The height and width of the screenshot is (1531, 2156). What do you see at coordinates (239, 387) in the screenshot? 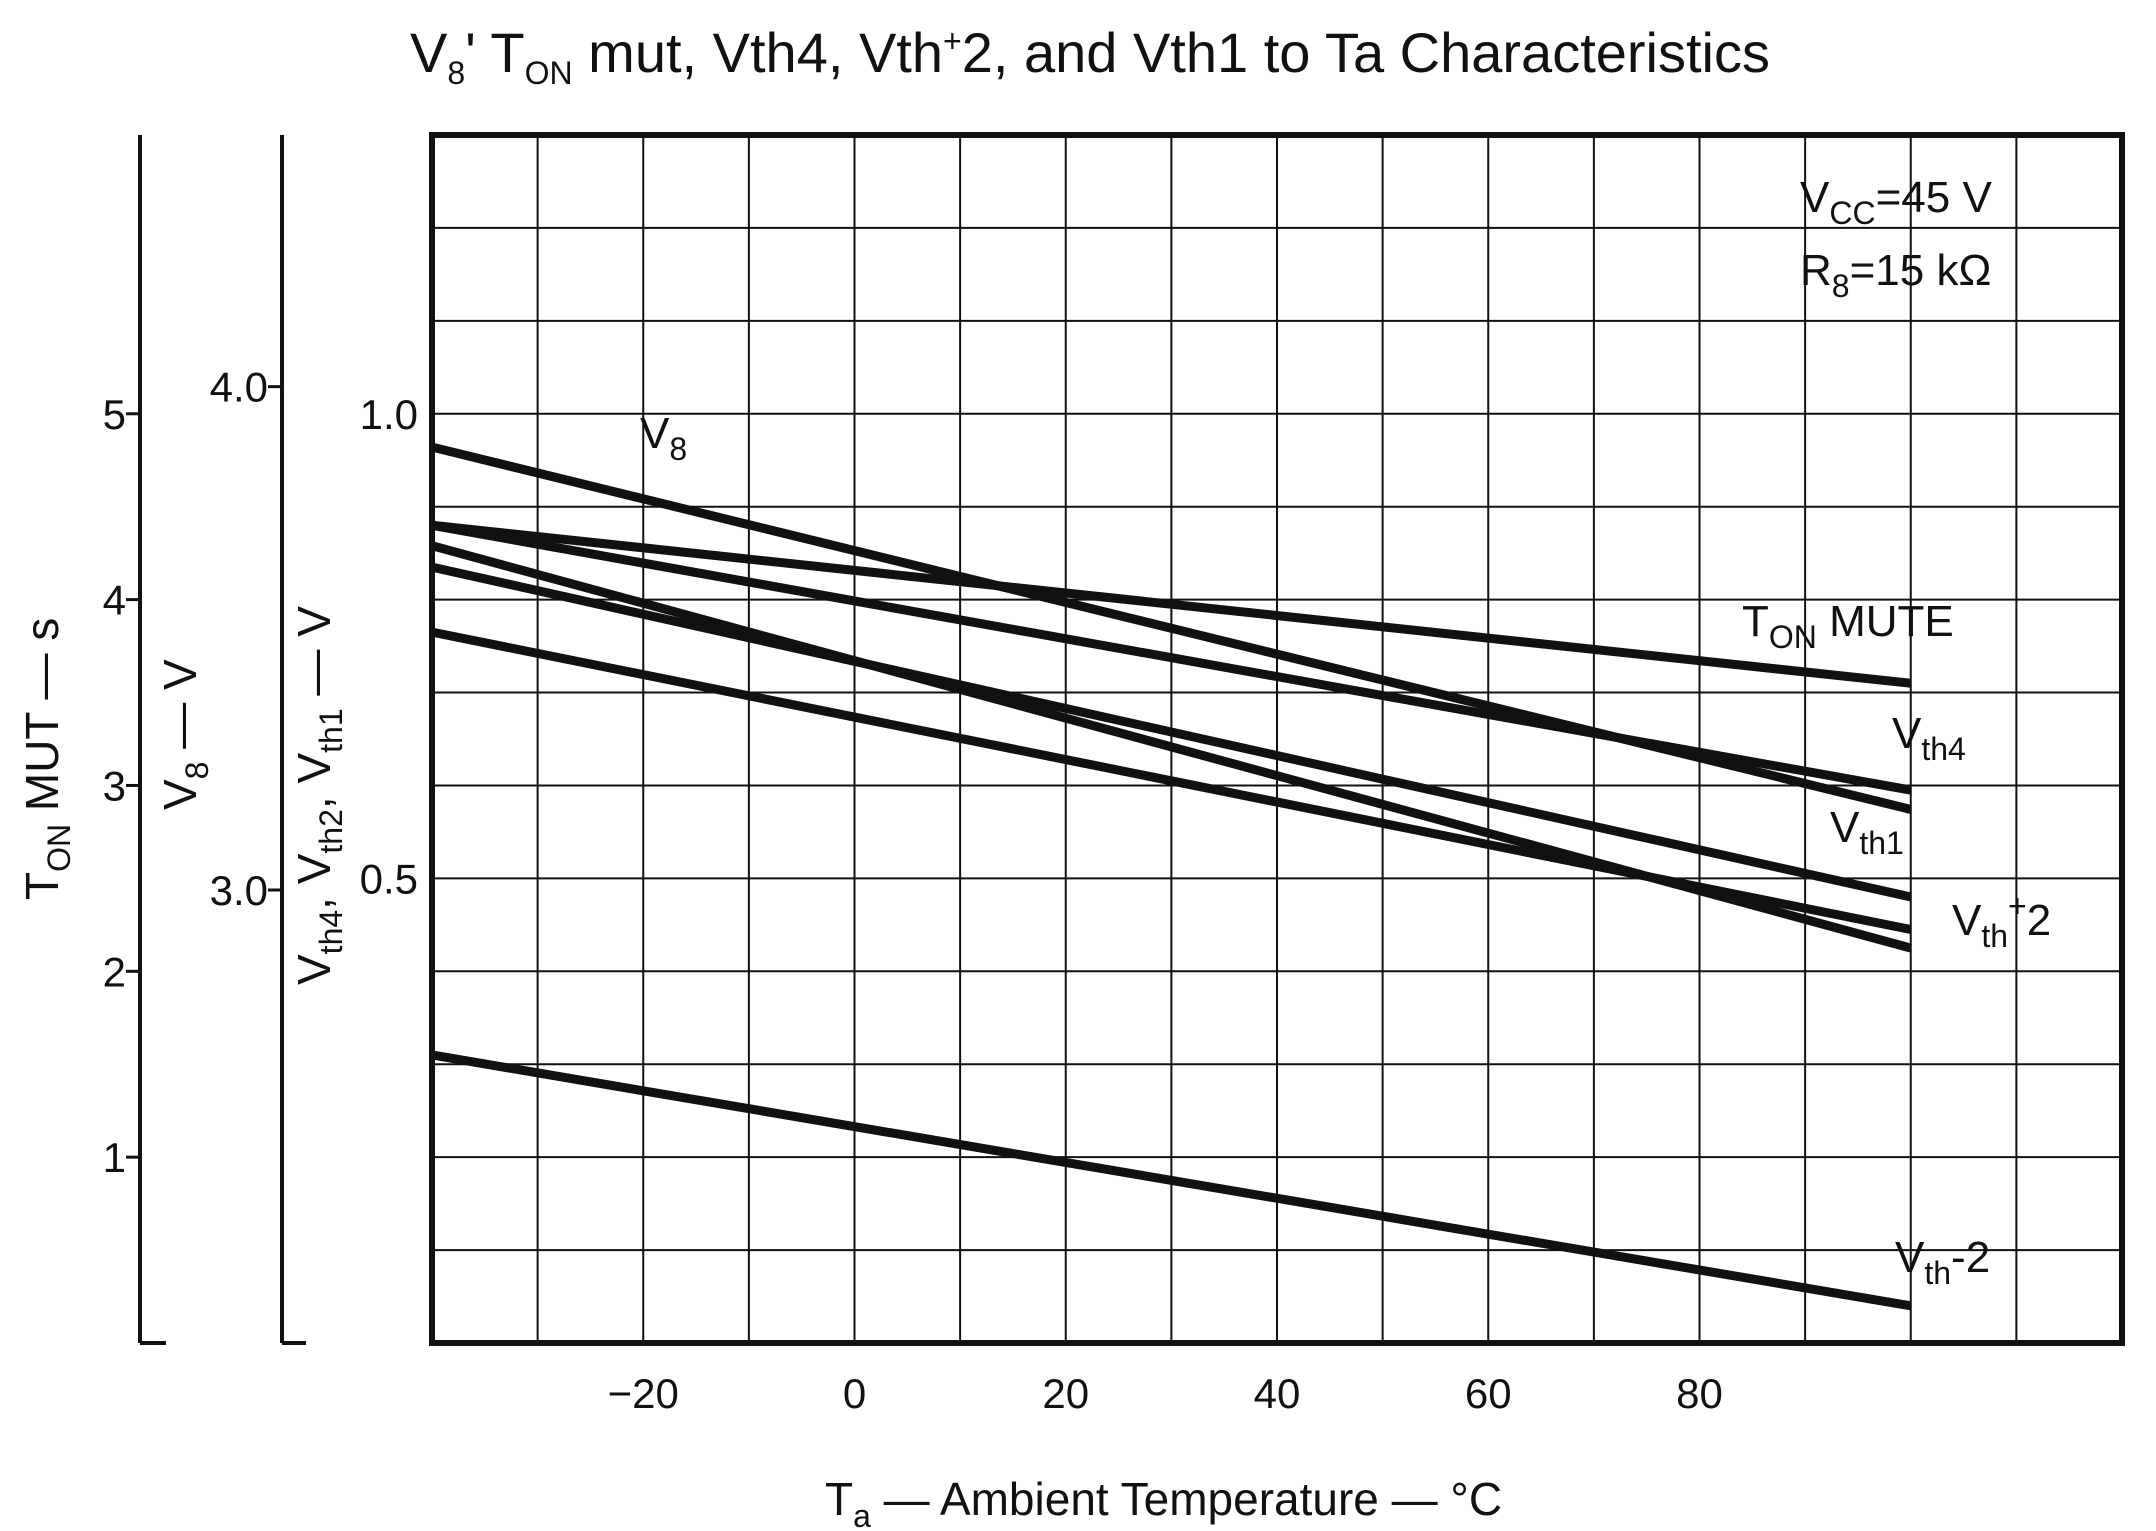
I see `y-tick-label-v8: 4.0` at bounding box center [239, 387].